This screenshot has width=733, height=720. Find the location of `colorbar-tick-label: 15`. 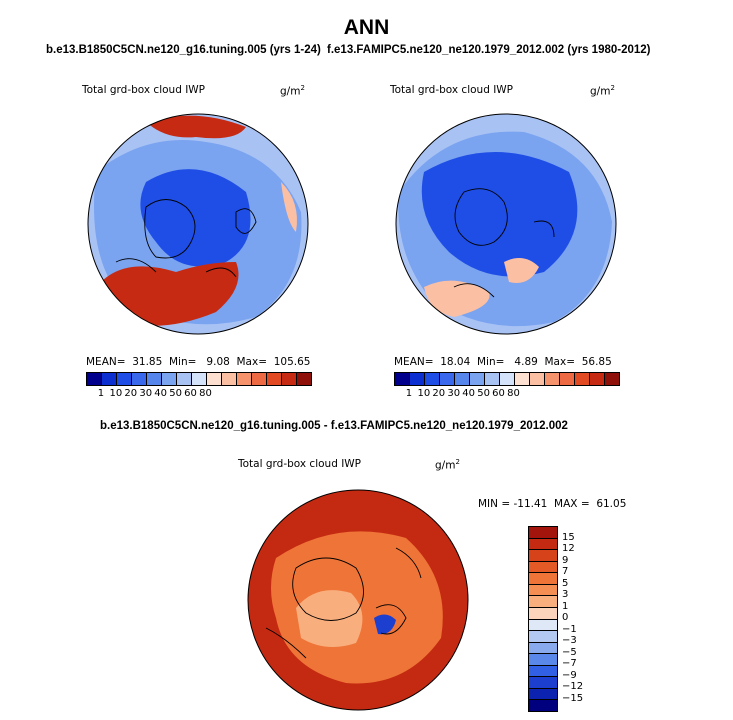

colorbar-tick-label: 15 is located at coordinates (568, 537).